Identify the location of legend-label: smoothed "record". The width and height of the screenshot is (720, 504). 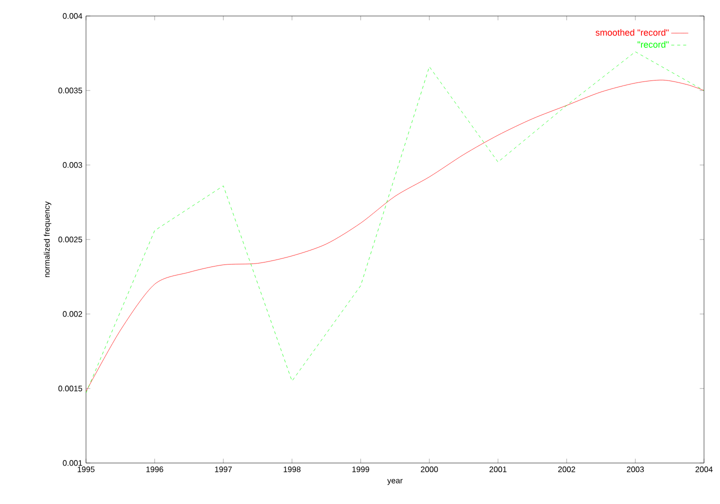
(632, 32).